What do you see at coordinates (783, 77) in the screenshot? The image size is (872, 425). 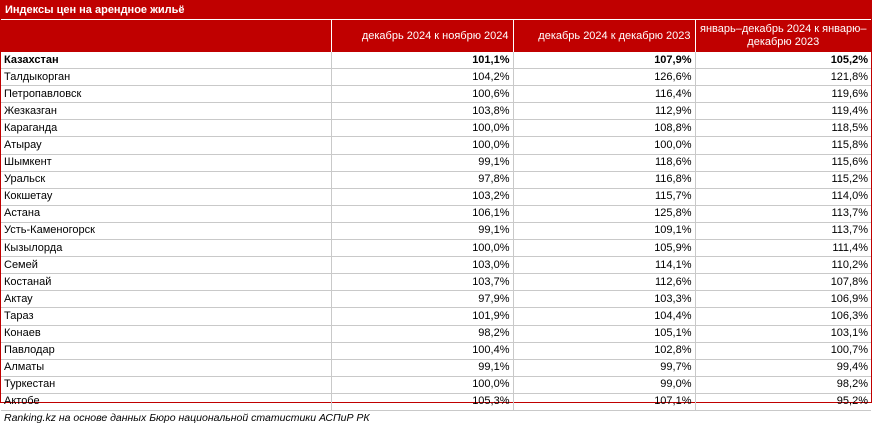 I see `index-value-cell: 121,8%` at bounding box center [783, 77].